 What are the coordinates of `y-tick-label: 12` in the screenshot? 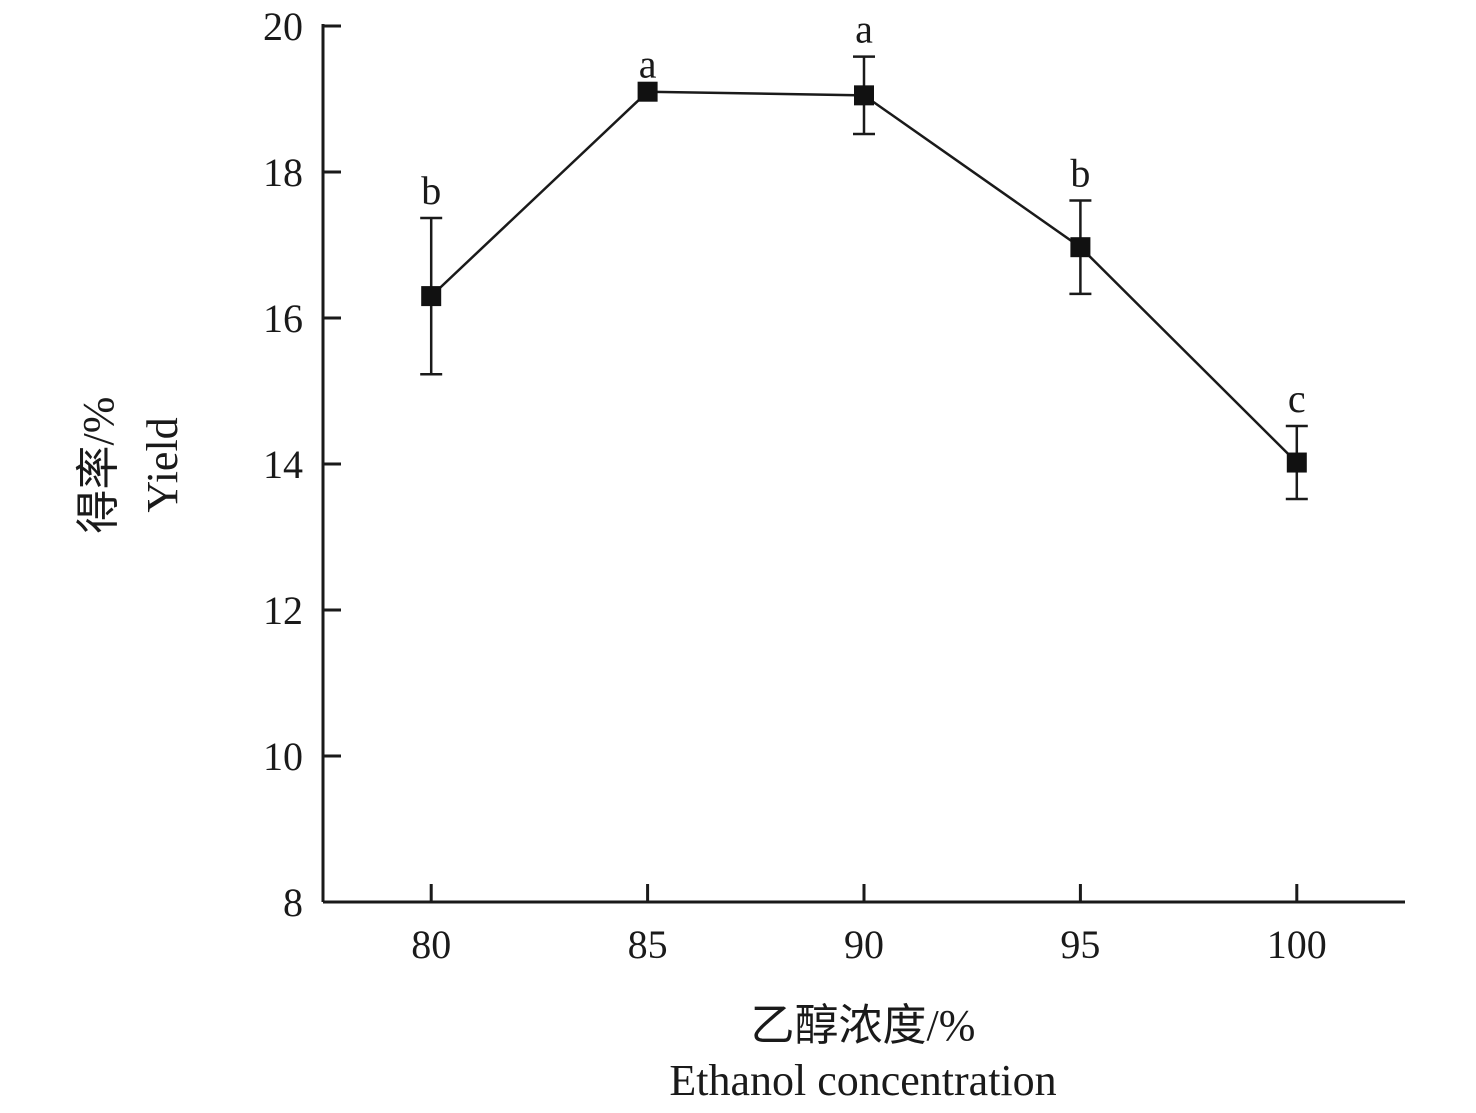 It's located at (283, 610).